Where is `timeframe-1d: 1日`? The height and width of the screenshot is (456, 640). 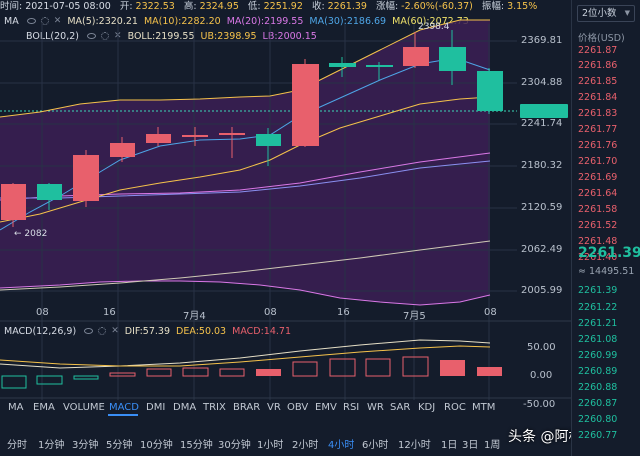
timeframe-1d: 1日 is located at coordinates (449, 445).